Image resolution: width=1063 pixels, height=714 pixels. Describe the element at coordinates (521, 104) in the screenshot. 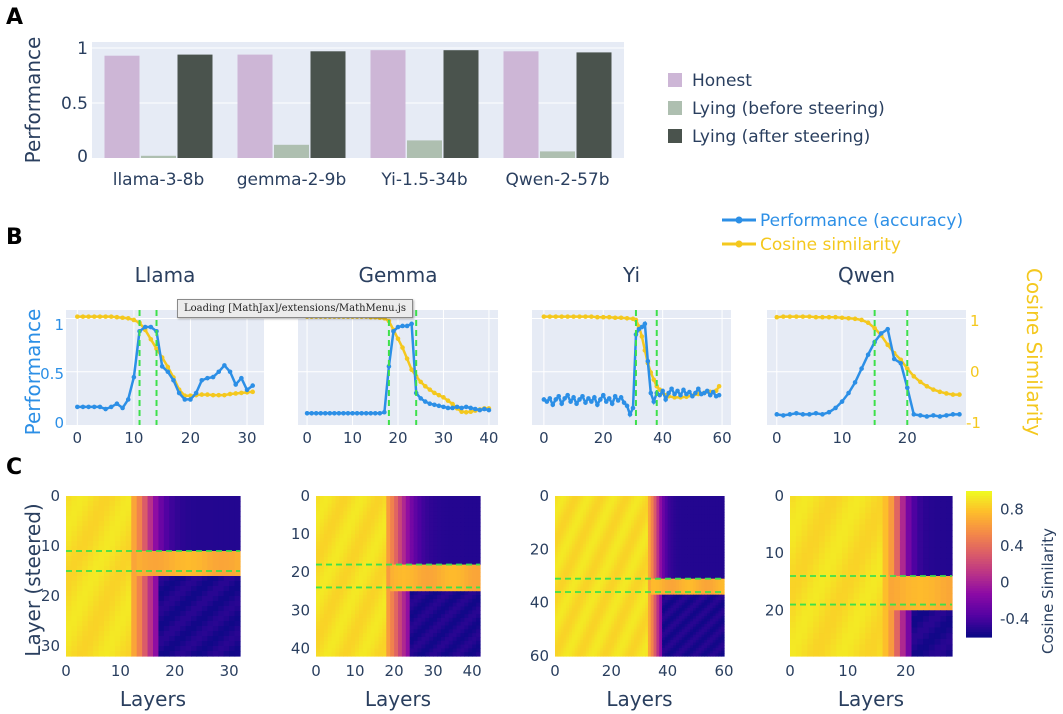

I see `bar` at that location.